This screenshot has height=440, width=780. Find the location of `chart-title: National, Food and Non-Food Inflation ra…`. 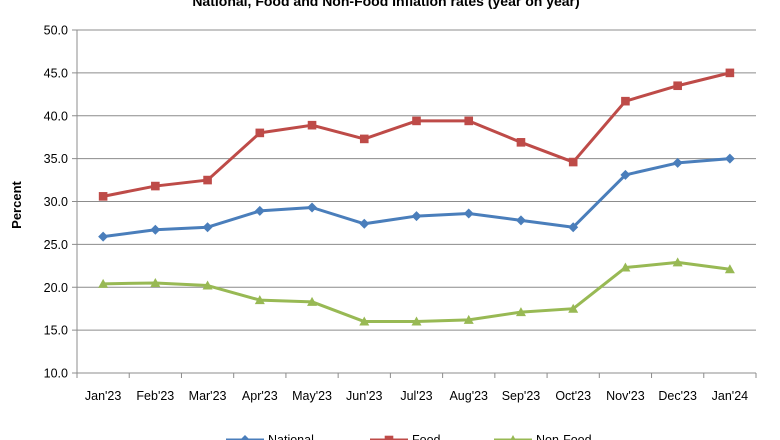

chart-title: National, Food and Non-Food Inflation ra… is located at coordinates (385, 4).